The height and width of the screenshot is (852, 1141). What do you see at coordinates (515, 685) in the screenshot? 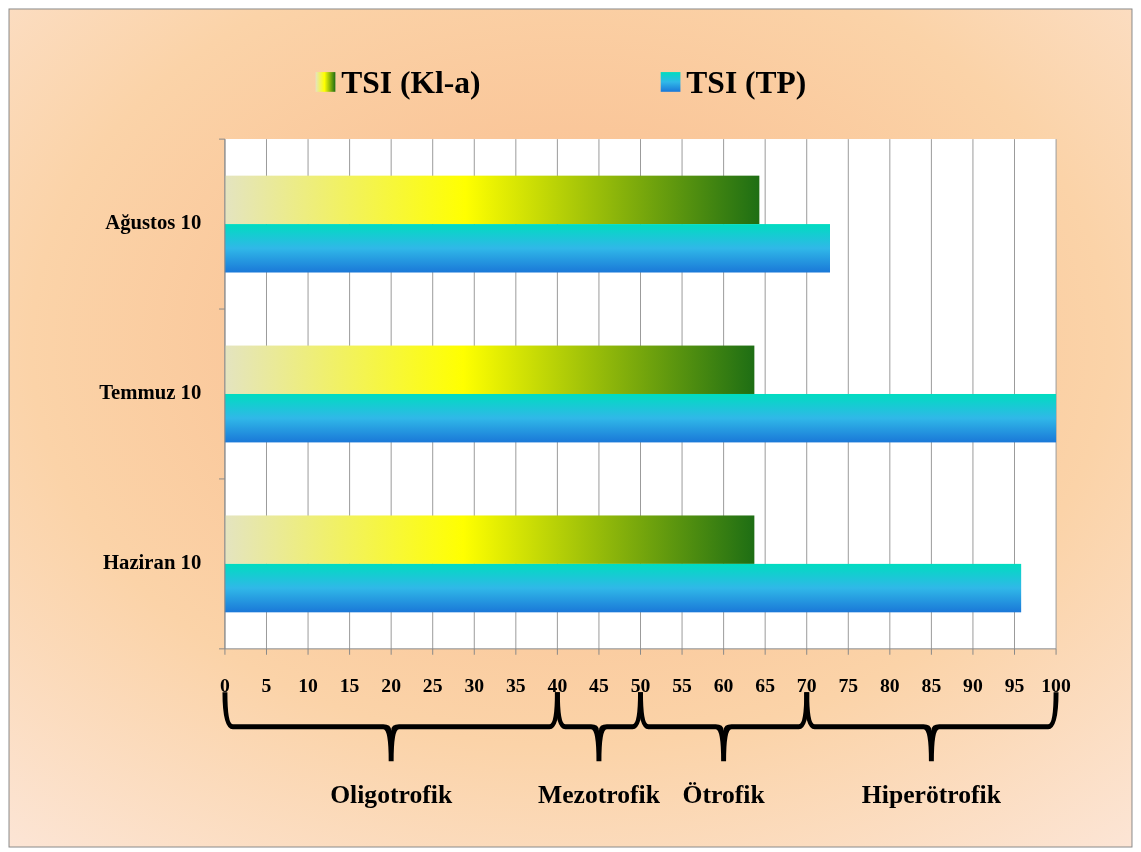
I see `x-tick-label: 35` at bounding box center [515, 685].